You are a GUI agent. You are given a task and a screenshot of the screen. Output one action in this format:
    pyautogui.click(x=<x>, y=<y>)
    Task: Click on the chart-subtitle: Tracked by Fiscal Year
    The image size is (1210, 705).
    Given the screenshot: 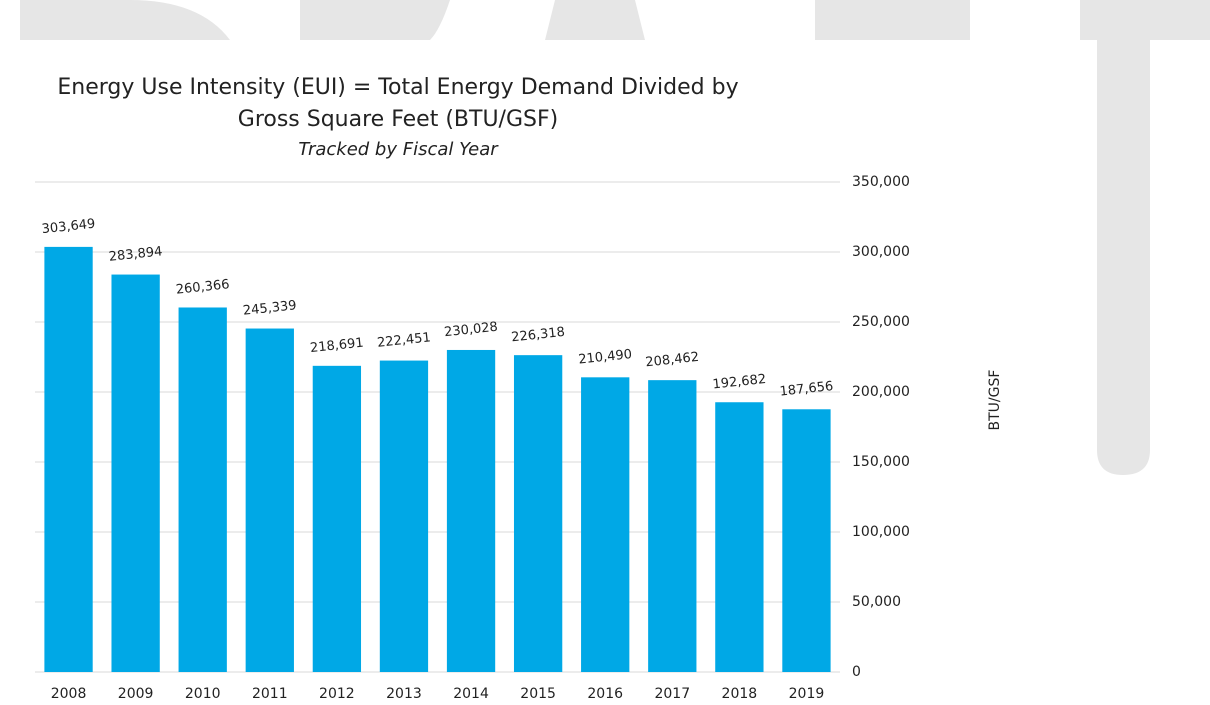 What is the action you would take?
    pyautogui.click(x=398, y=149)
    